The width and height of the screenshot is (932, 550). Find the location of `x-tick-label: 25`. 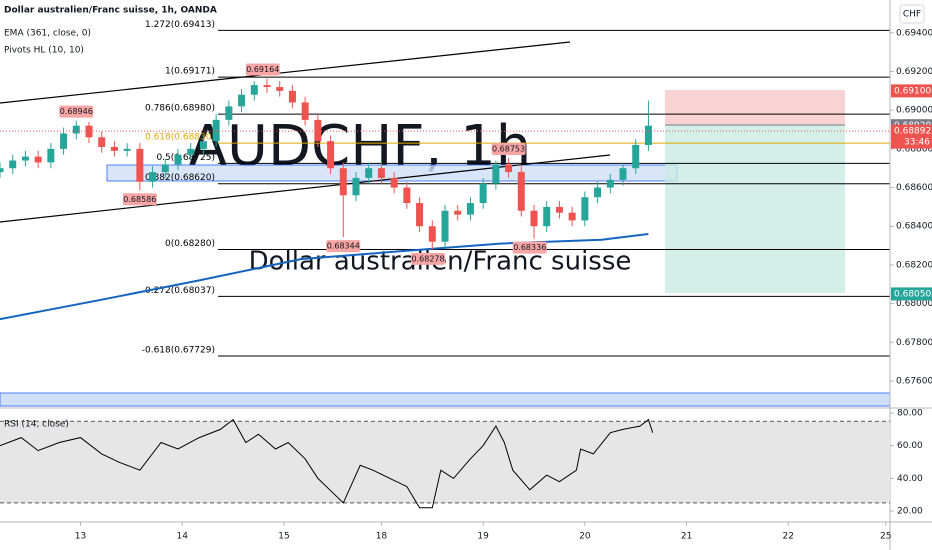

x-tick-label: 25 is located at coordinates (885, 537).